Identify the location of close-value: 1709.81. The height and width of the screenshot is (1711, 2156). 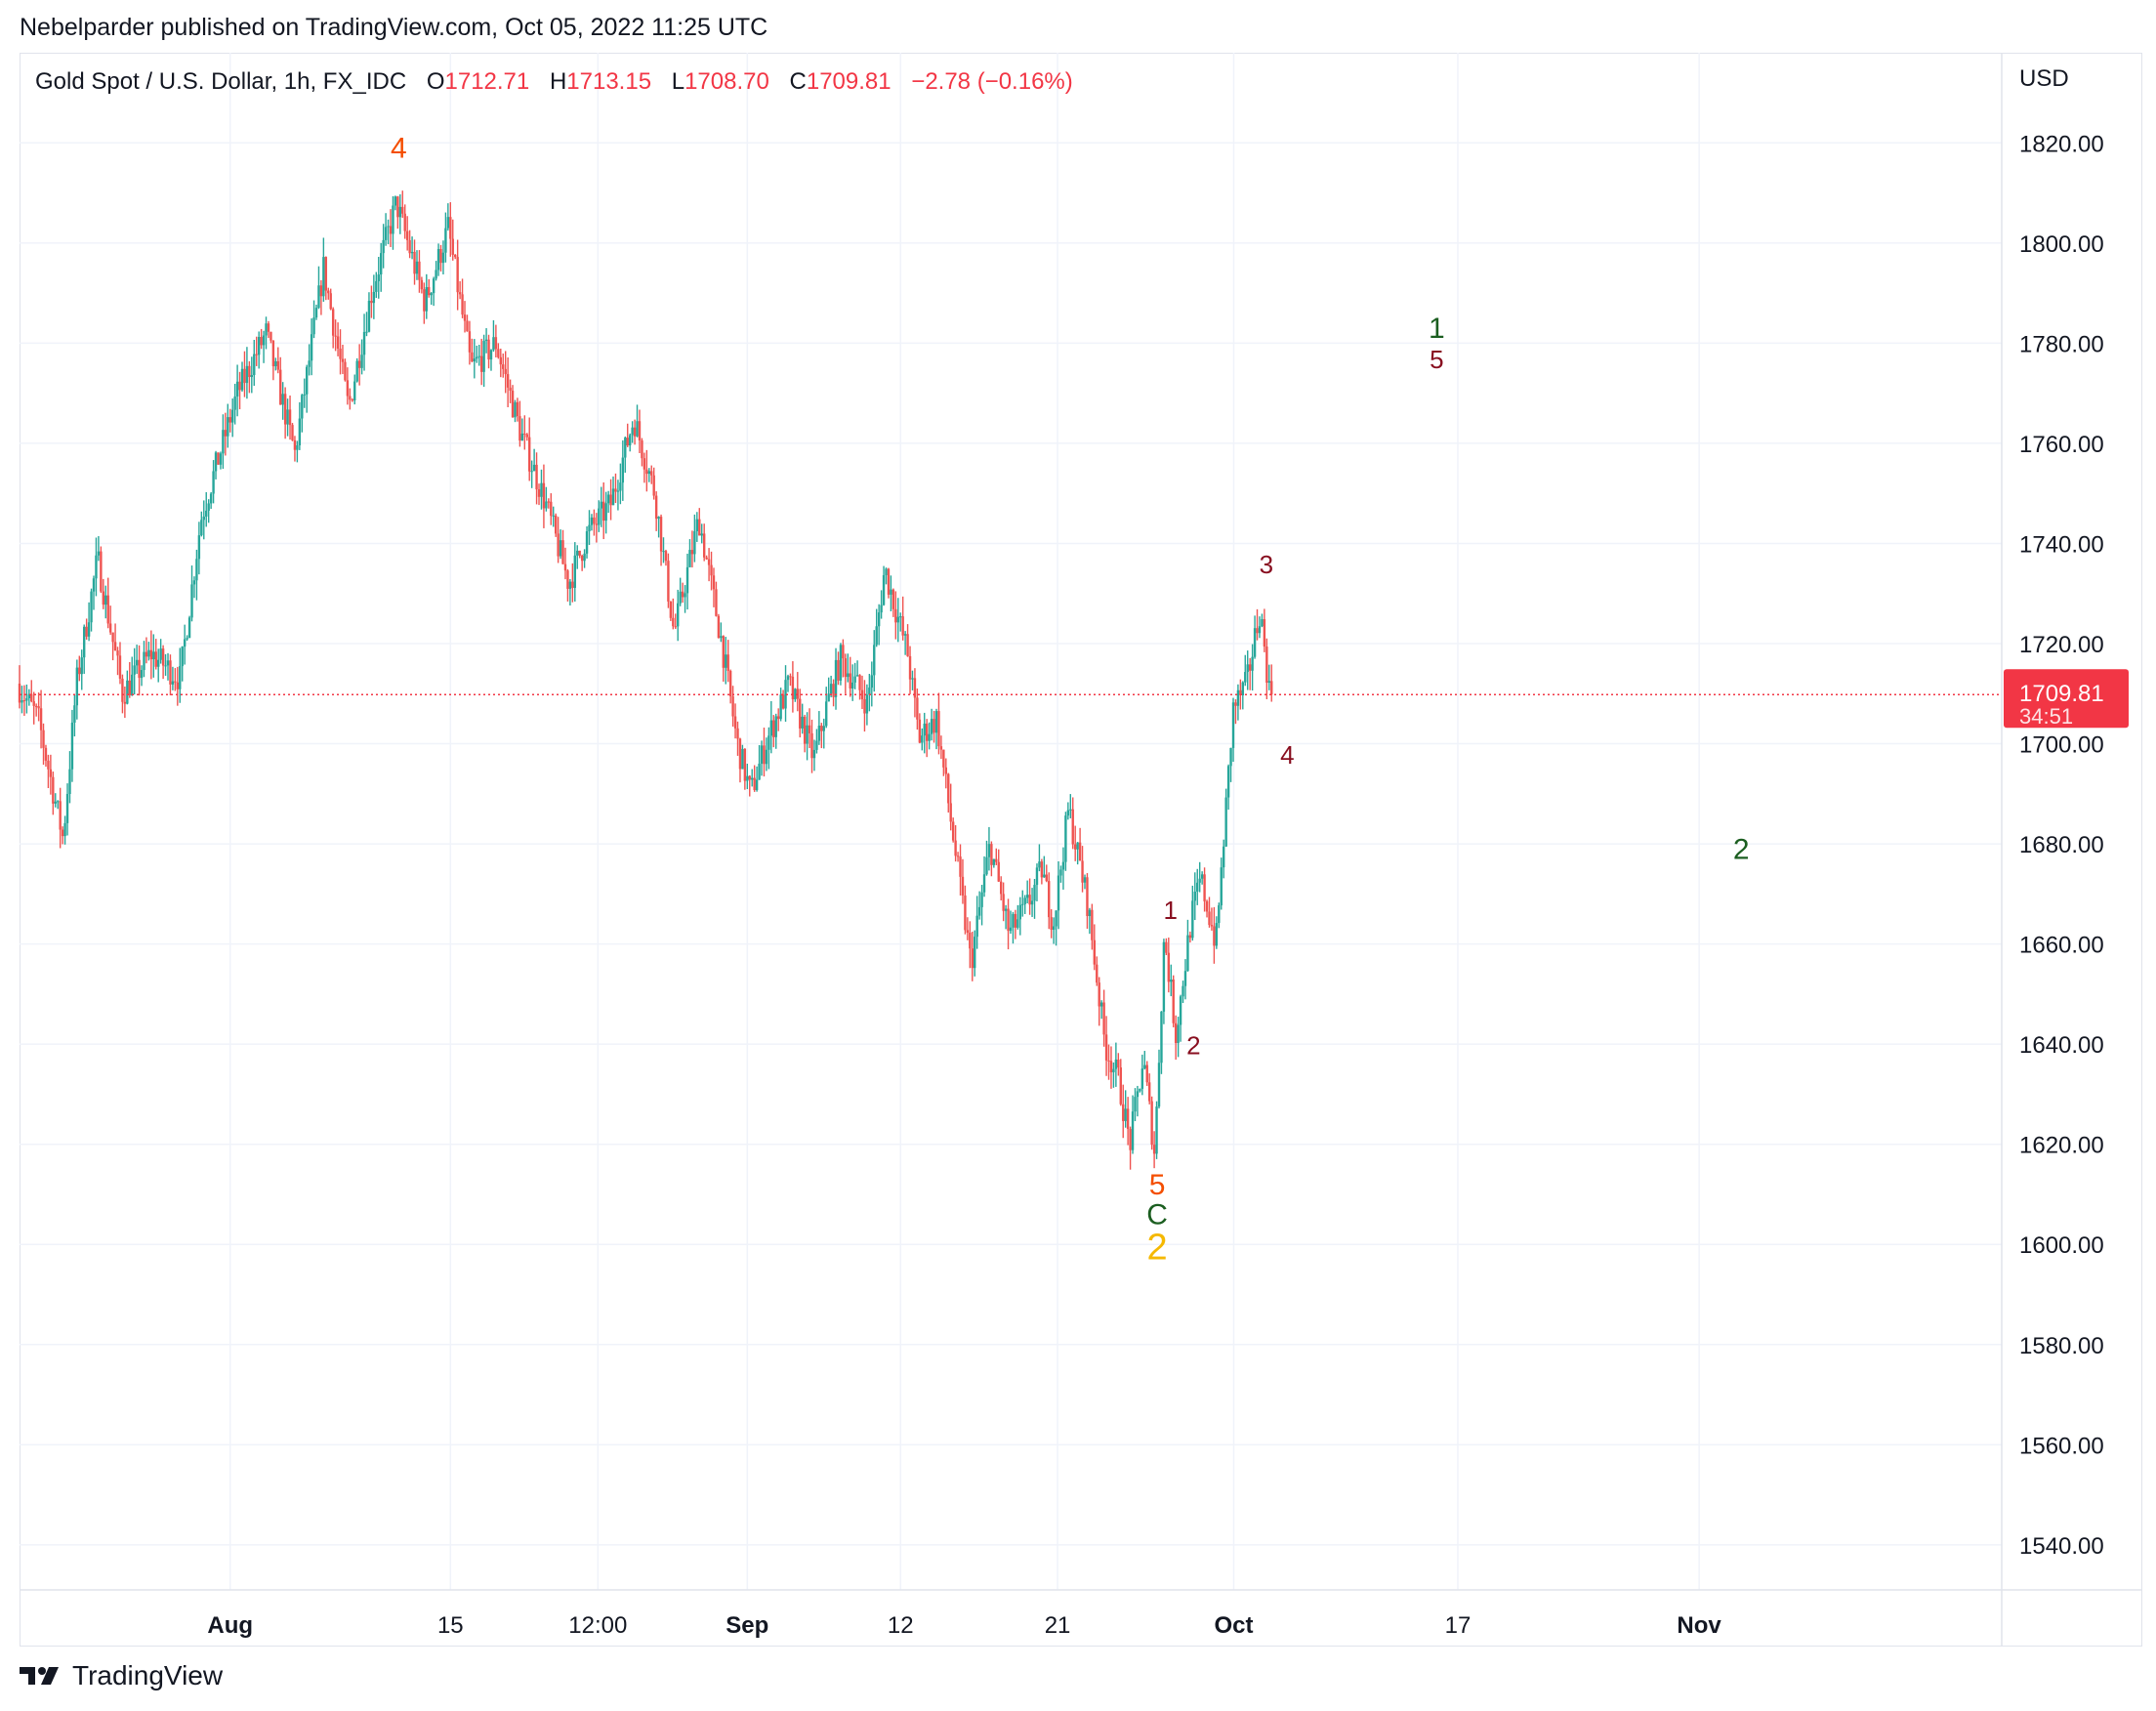
(848, 82).